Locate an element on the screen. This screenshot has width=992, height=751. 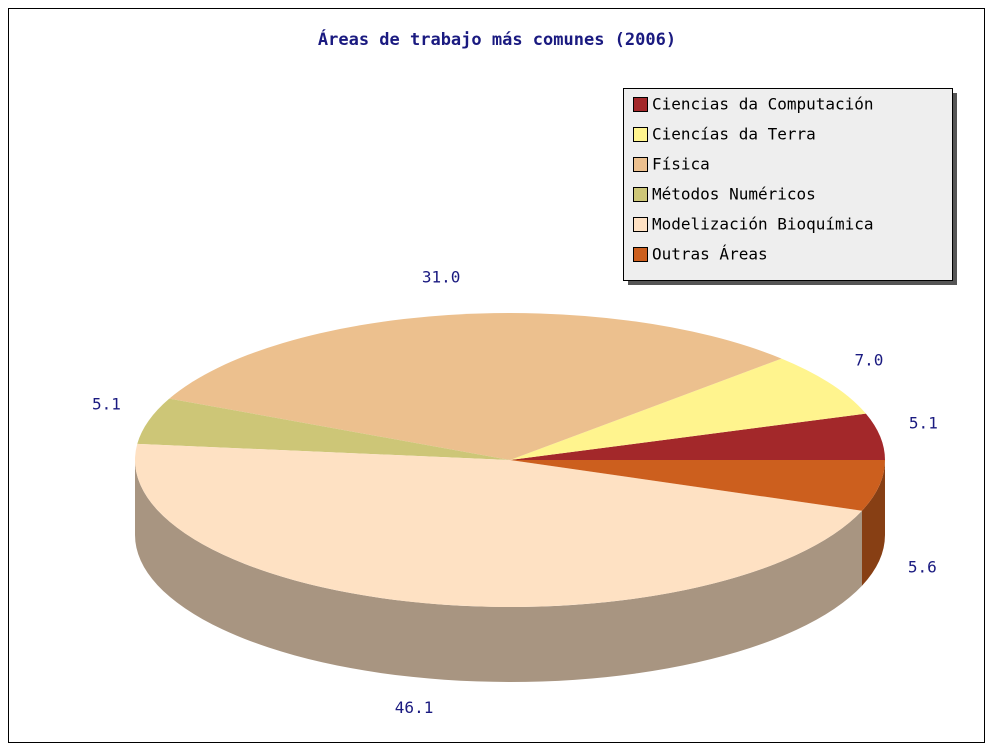
slice-side is located at coordinates (873, 523).